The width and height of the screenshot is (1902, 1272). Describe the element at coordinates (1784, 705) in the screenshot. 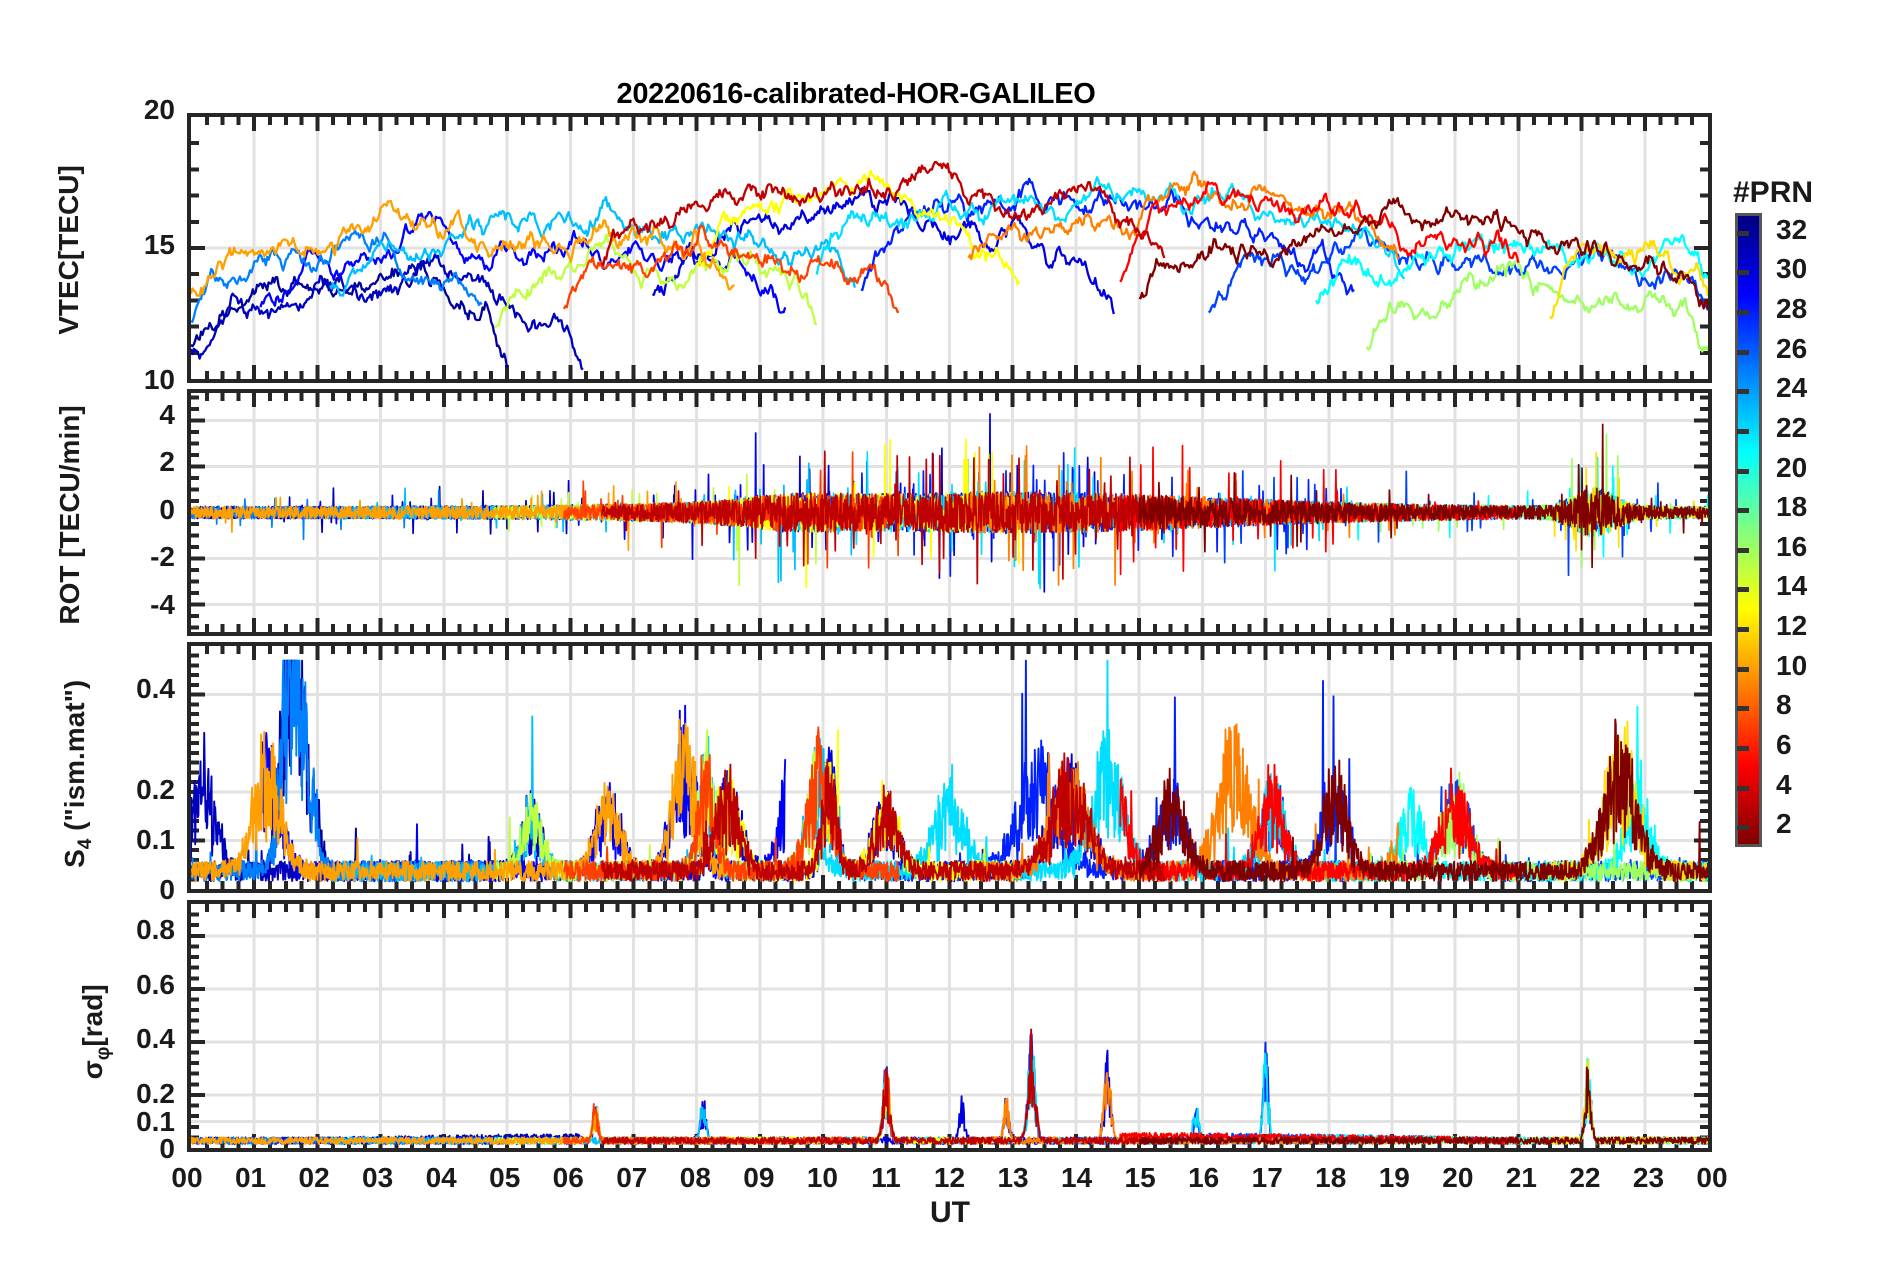

I see `colorbar-tick-8: 8` at that location.